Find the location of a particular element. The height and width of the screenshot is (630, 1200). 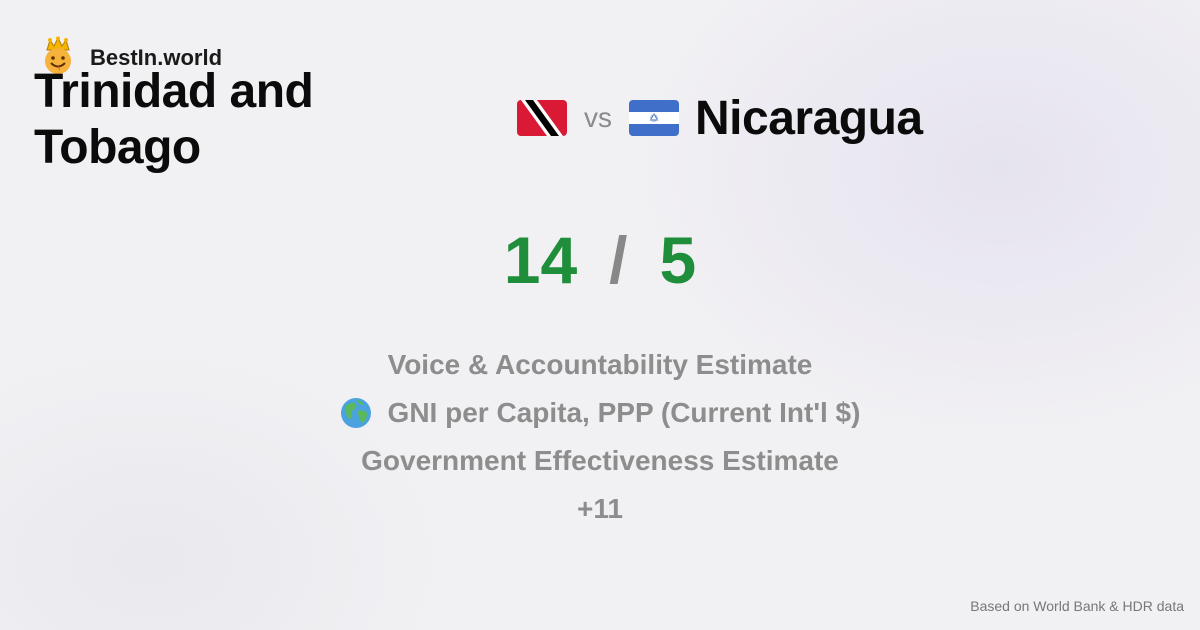

metric-item: GNI per Capita, PPP (Current Int'l $) is located at coordinates (600, 413).